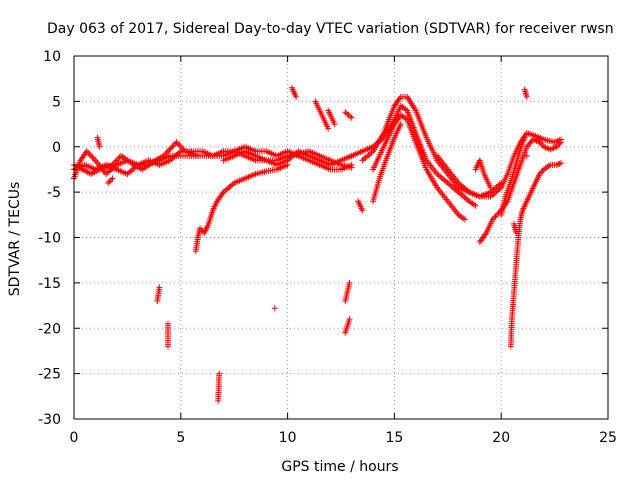 The image size is (640, 480). Describe the element at coordinates (296, 96) in the screenshot. I see `data-point-arc-v` at that location.